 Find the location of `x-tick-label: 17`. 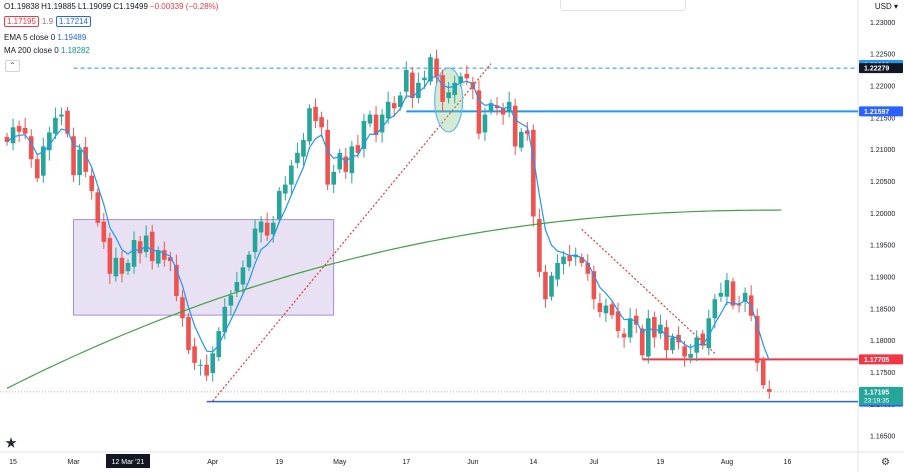

x-tick-label: 17 is located at coordinates (406, 462).